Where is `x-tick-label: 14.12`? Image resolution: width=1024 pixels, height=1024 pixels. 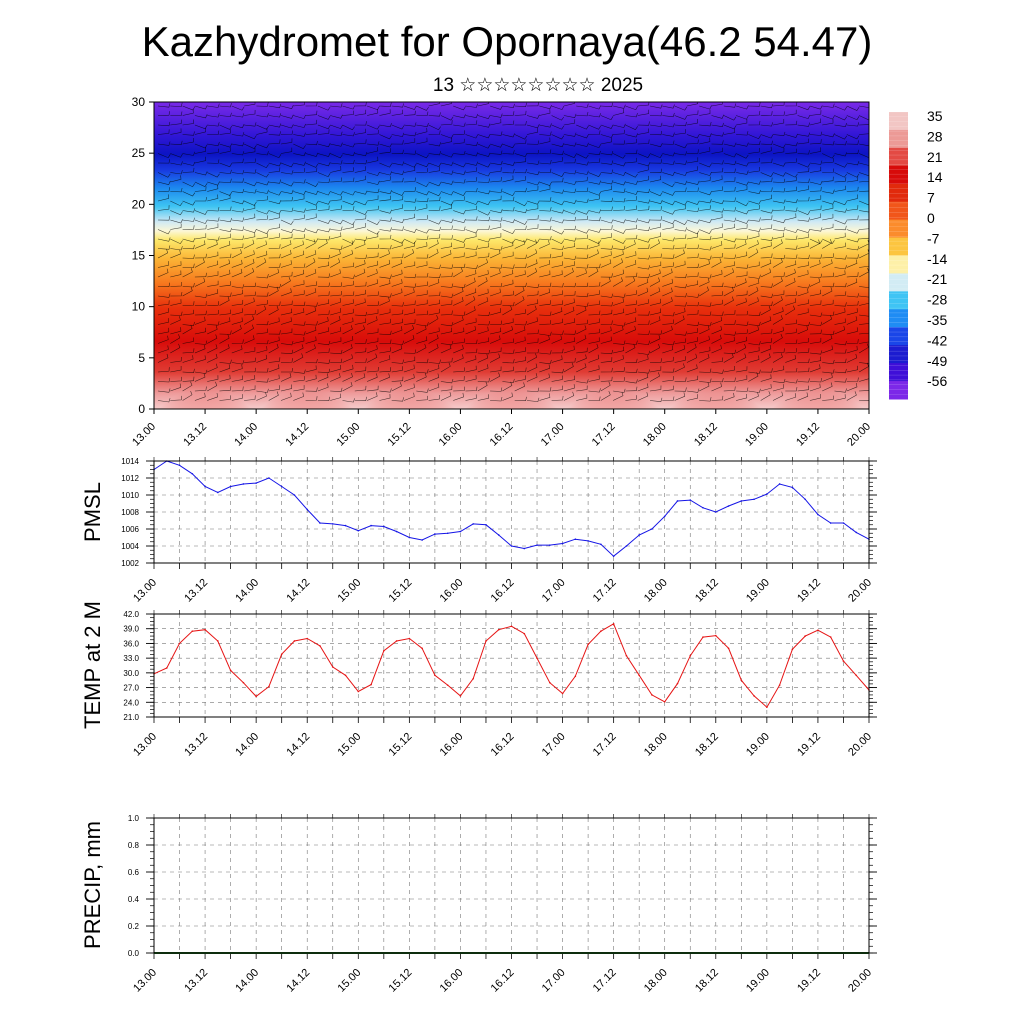
x-tick-label: 14.12 is located at coordinates (298, 591).